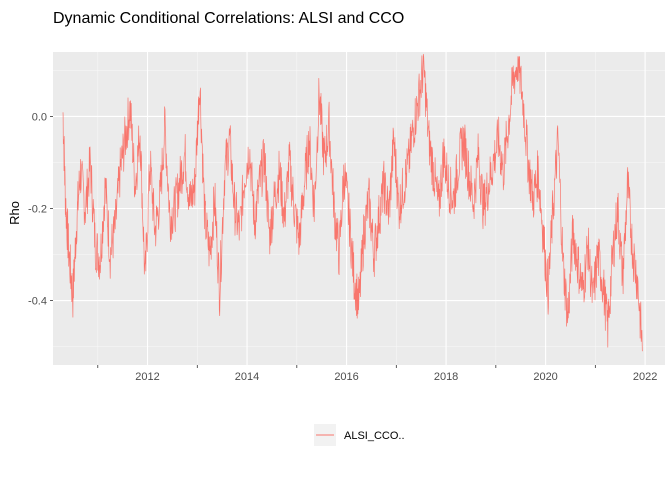  Describe the element at coordinates (346, 377) in the screenshot. I see `x-tick-label: 2016` at that location.